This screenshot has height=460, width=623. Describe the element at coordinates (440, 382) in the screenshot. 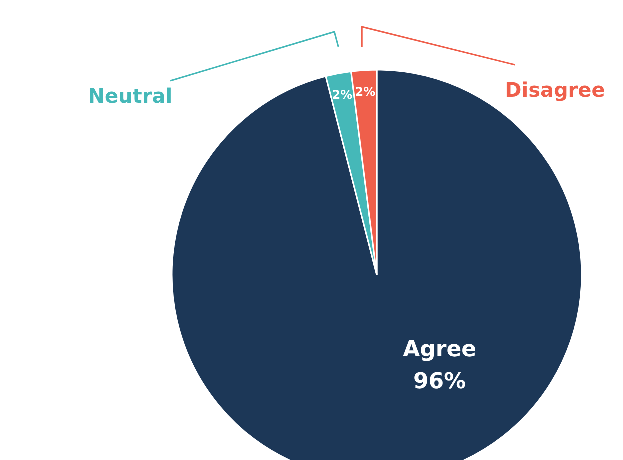

I see `data-label: 96%` at that location.